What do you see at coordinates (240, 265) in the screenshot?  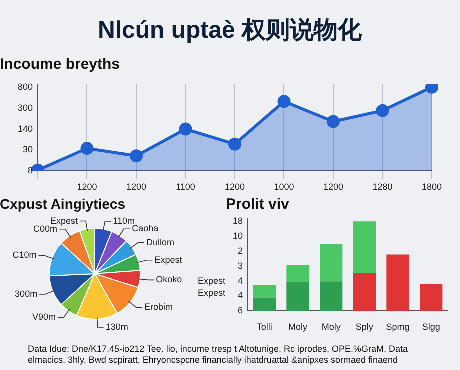 I see `text: 3` at bounding box center [240, 265].